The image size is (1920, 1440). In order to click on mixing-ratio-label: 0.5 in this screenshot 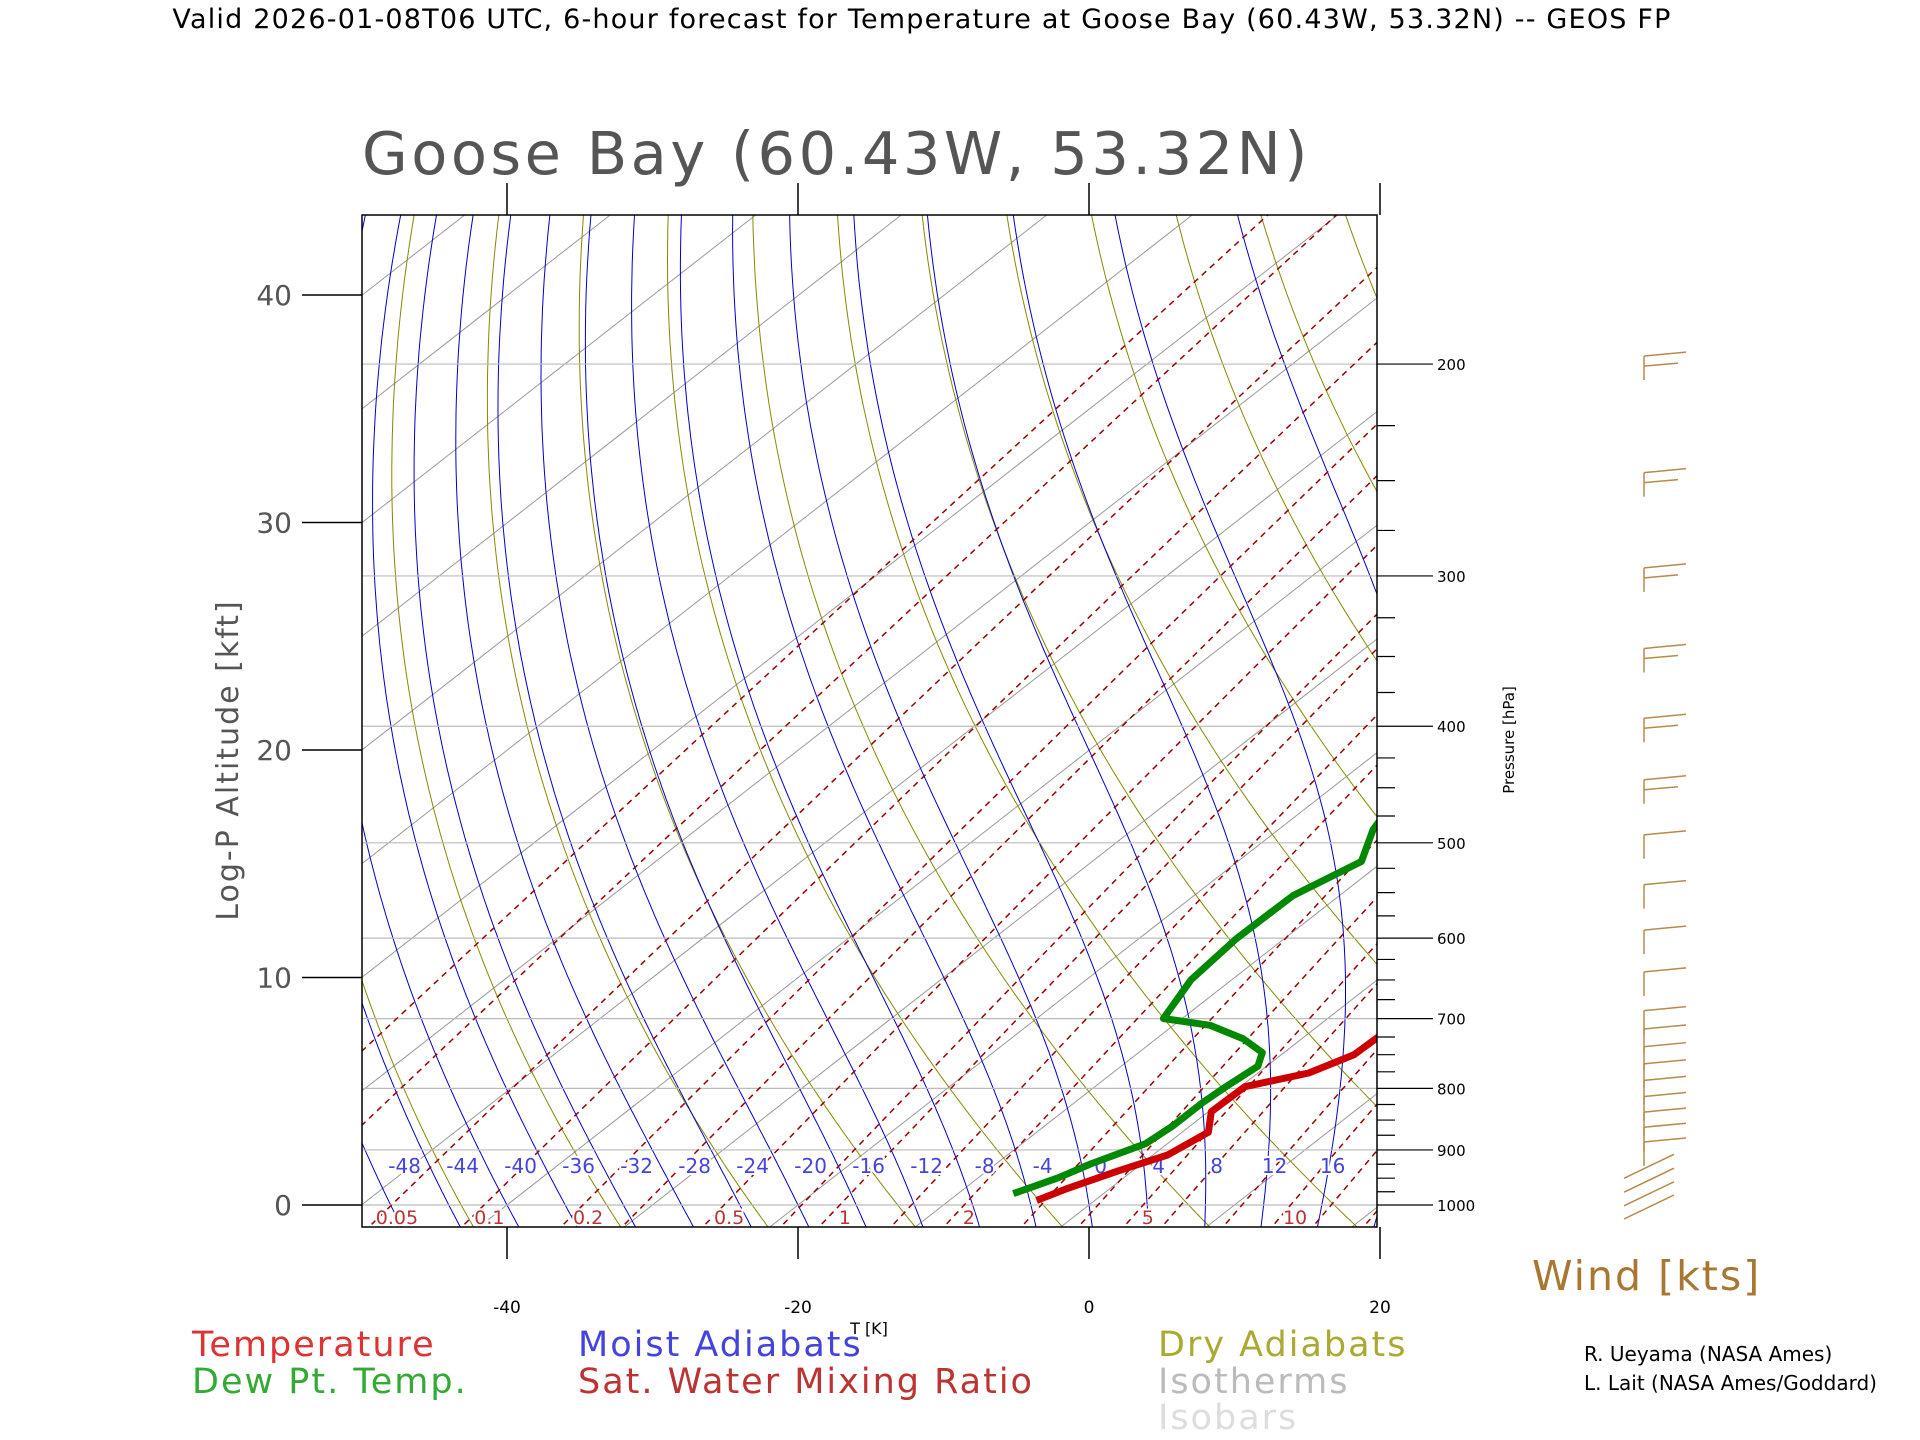, I will do `click(729, 1218)`.